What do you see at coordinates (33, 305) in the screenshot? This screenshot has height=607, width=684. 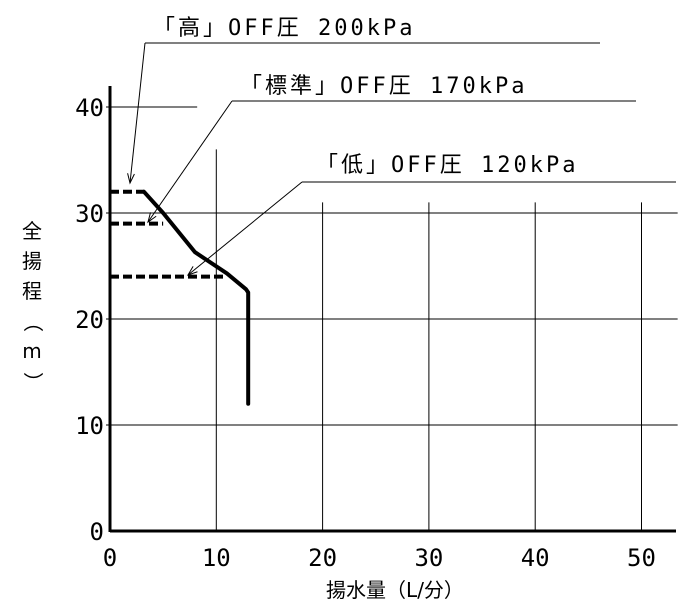 I see `y-axis-label: 全揚程 （ m ）` at bounding box center [33, 305].